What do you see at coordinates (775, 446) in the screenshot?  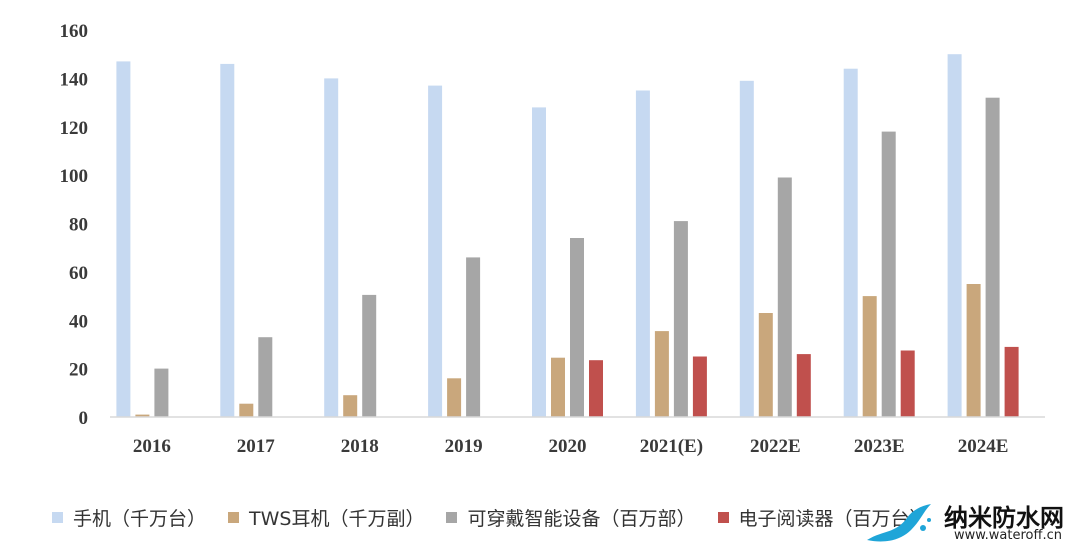 I see `x-tick-label: 2022E` at bounding box center [775, 446].